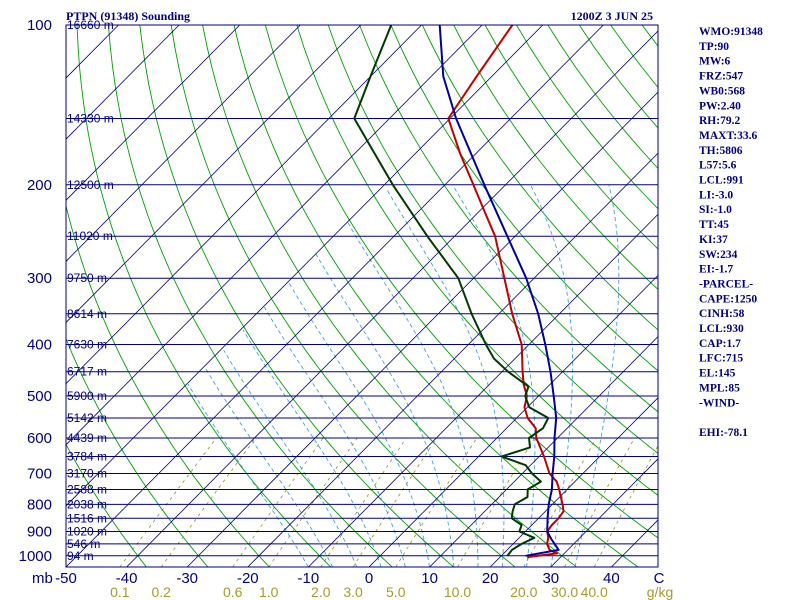 This screenshot has width=800, height=600. Describe the element at coordinates (39, 345) in the screenshot. I see `pressure-tick-label: 400` at that location.